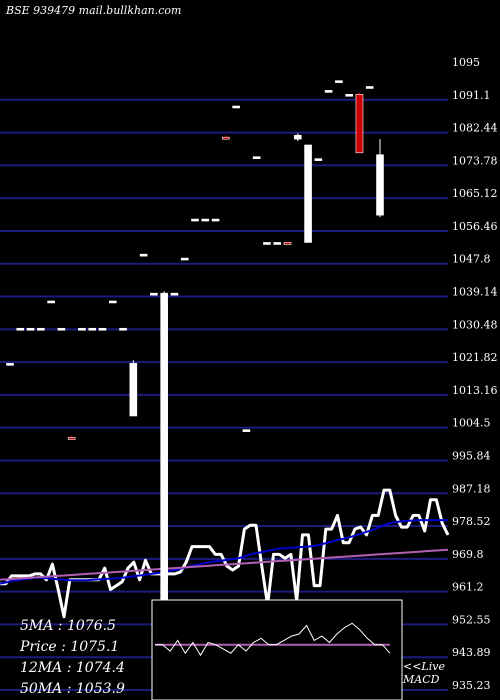 This screenshot has width=500, height=700. What do you see at coordinates (471, 95) in the screenshot?
I see `y-tick-label: 1091.1` at bounding box center [471, 95].